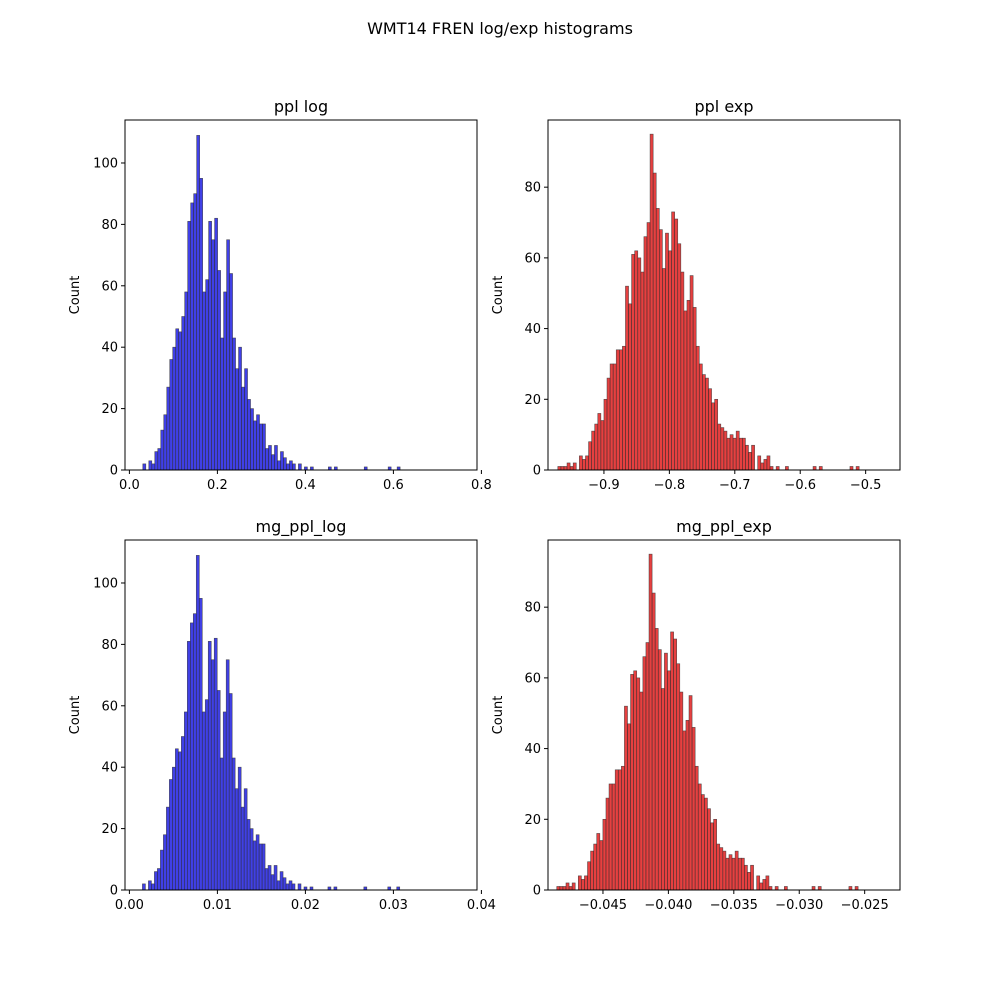  What do you see at coordinates (109, 286) in the screenshot?
I see `y-tick-label: 60` at bounding box center [109, 286].